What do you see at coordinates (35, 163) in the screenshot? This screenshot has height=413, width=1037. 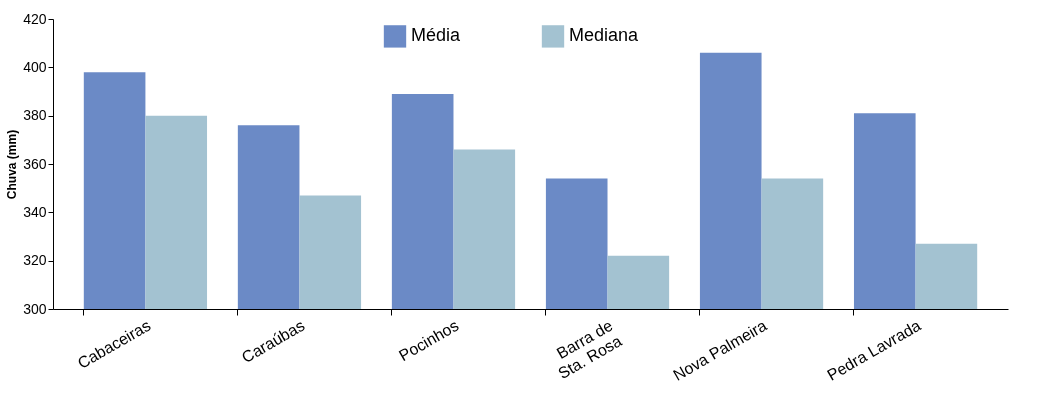 I see `y-tick-label: 360` at bounding box center [35, 163].